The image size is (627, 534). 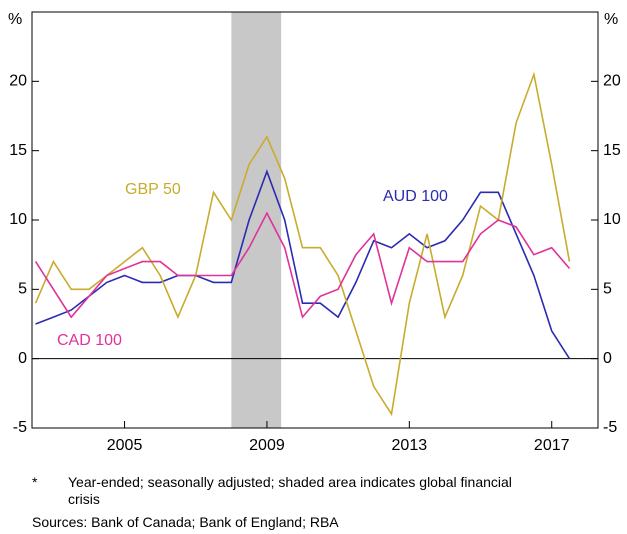 I want to click on y2-tick-label: 0, so click(x=607, y=358).